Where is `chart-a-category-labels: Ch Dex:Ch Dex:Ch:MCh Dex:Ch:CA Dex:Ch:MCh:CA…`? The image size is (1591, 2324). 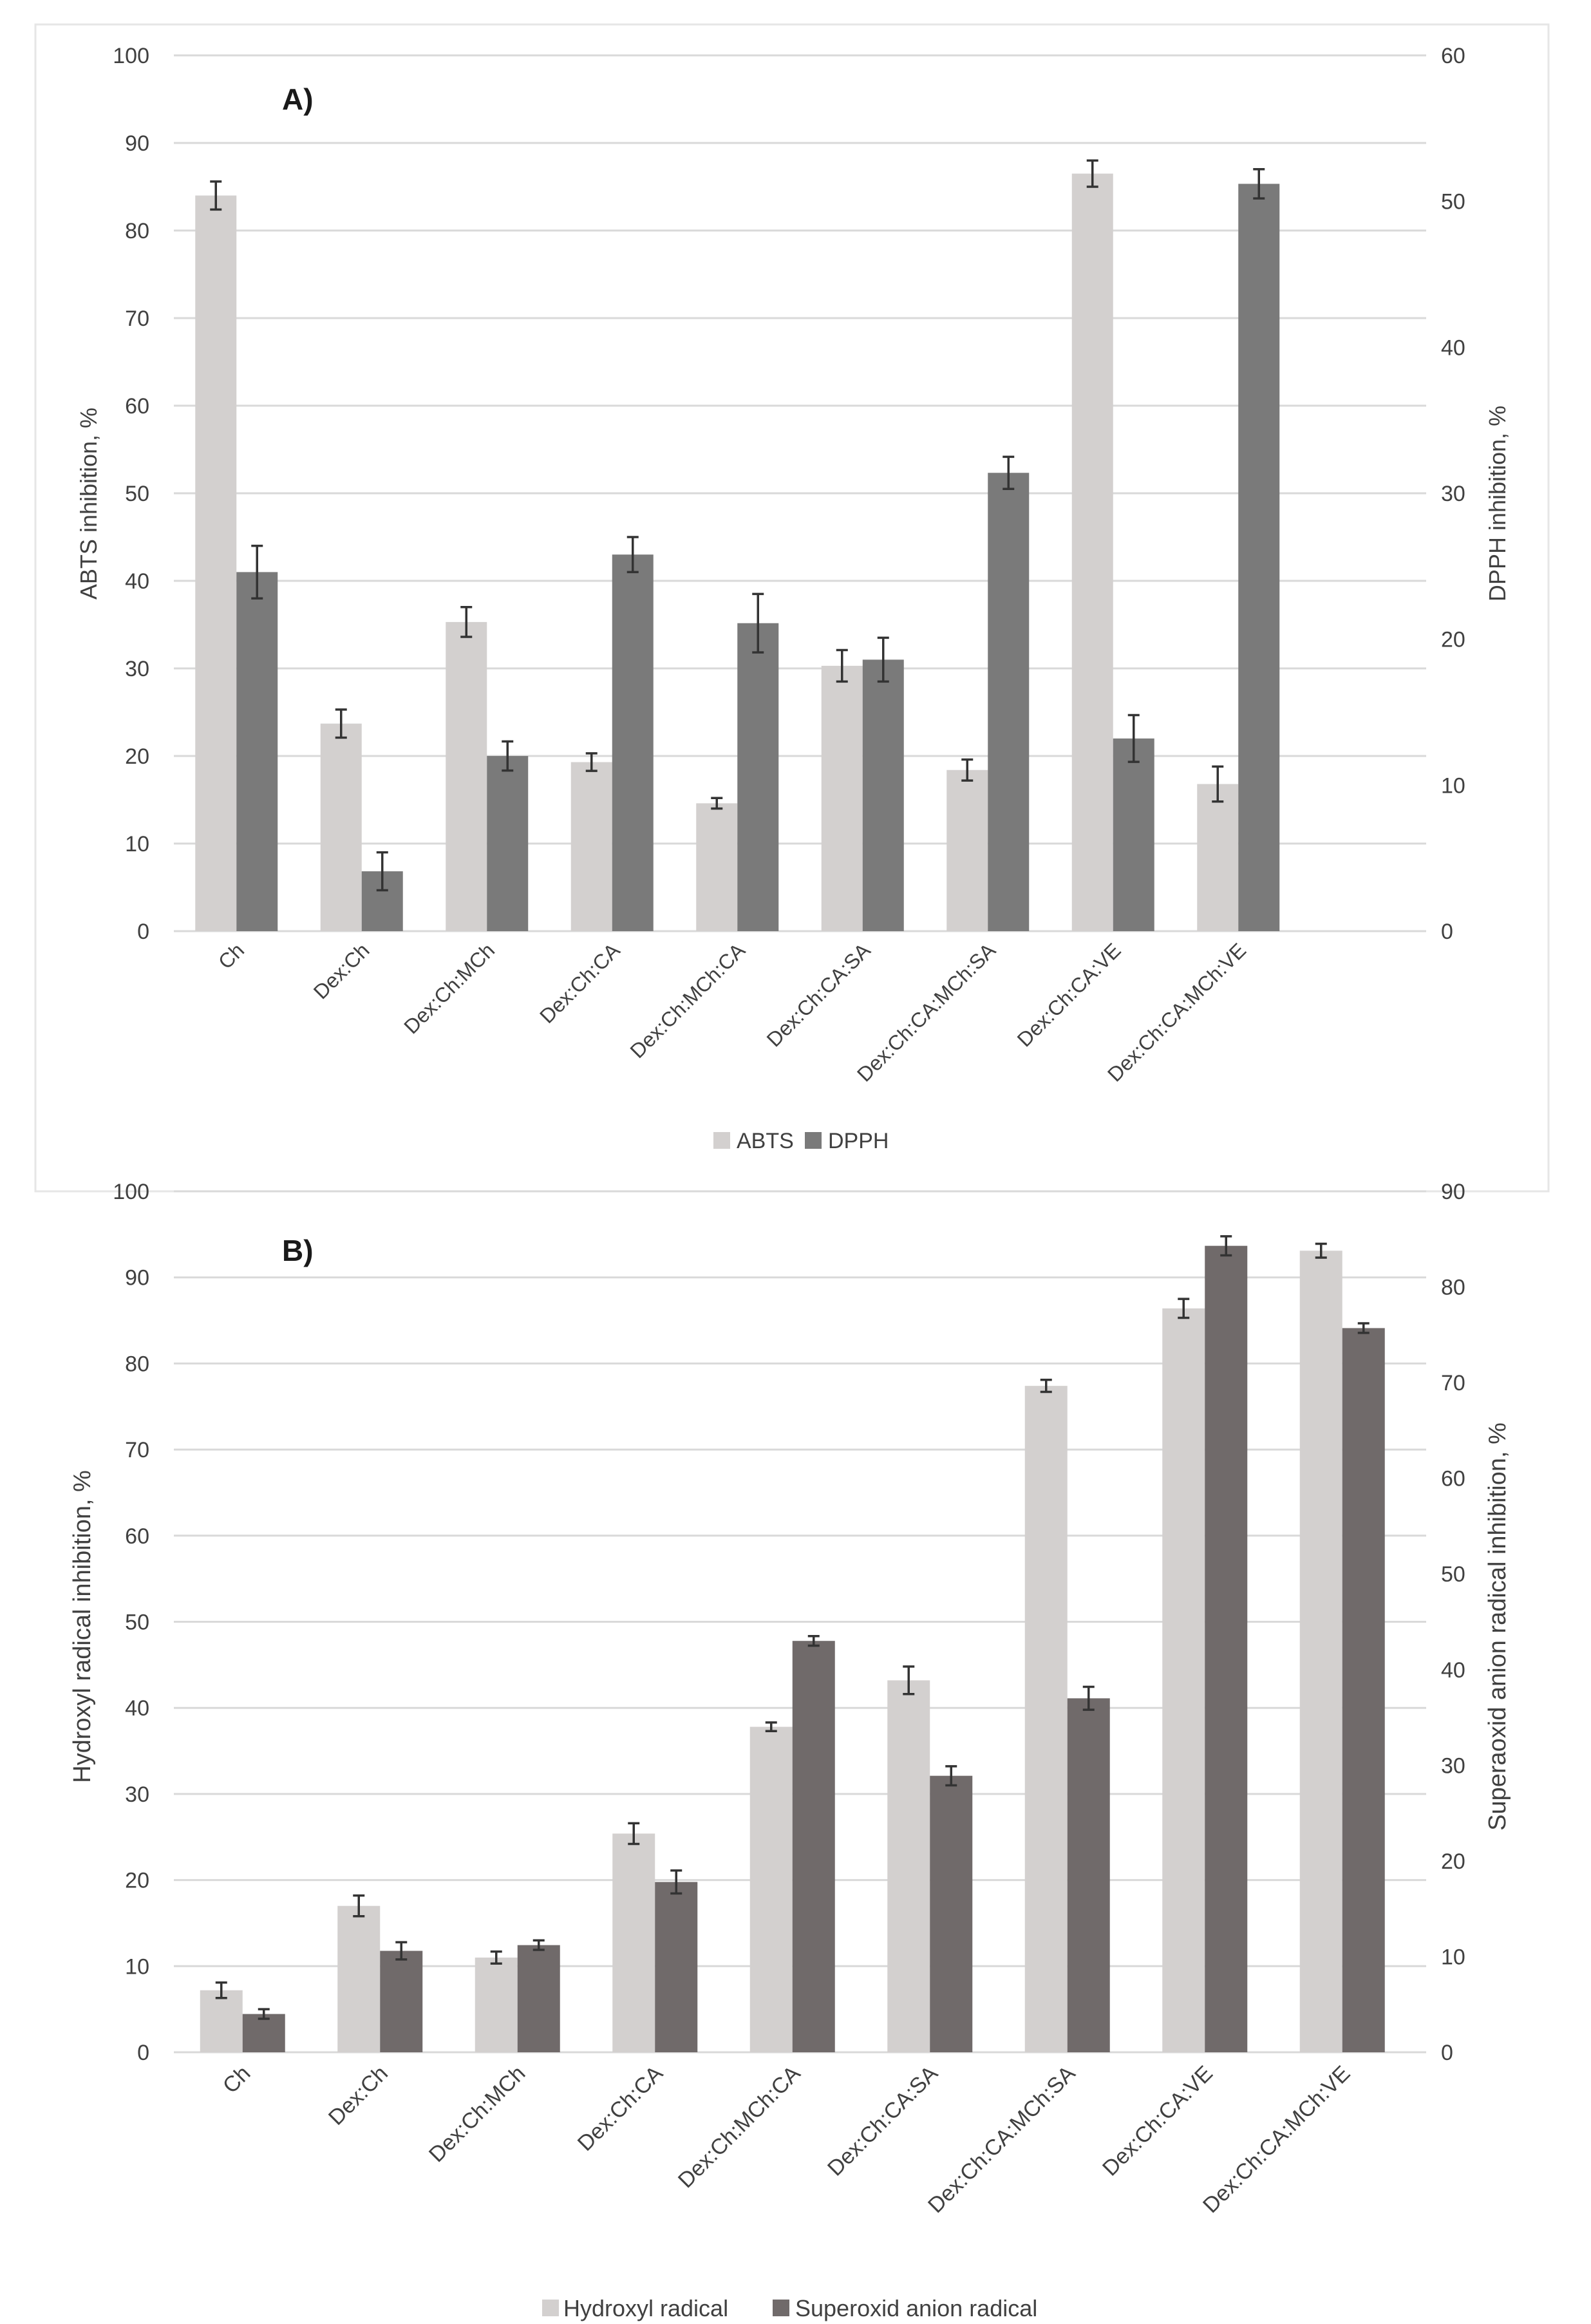
chart-a-category-labels: Ch Dex:Ch Dex:Ch:MCh Dex:Ch:CA Dex:Ch:MCh:CA… is located at coordinates (732, 1012).